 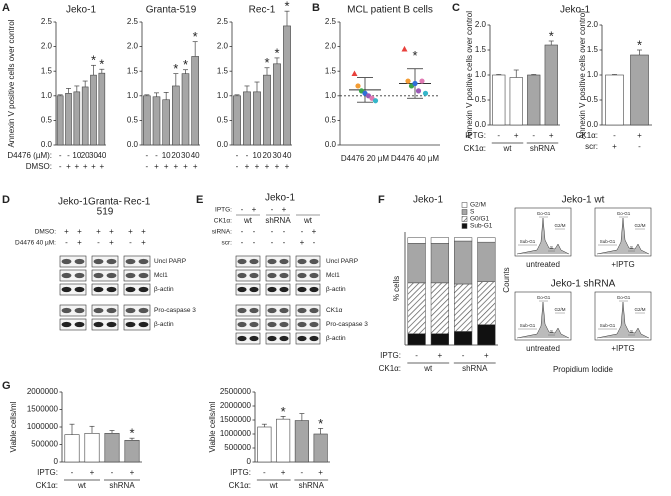 What do you see at coordinates (472, 212) in the screenshot?
I see `legend-label: S` at bounding box center [472, 212].